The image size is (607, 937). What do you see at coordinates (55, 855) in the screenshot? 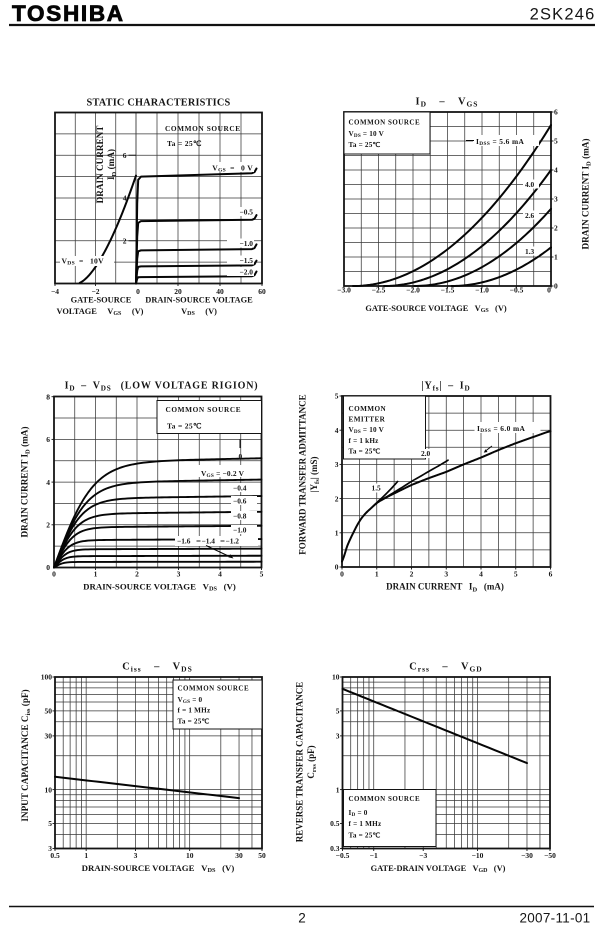
I see `svg-text: 0.5` at bounding box center [55, 855].